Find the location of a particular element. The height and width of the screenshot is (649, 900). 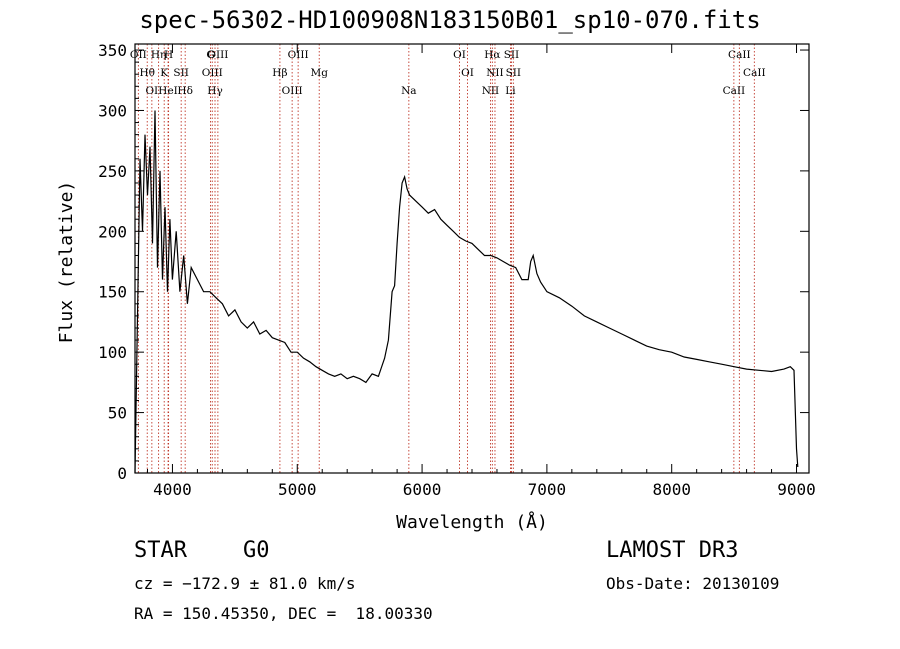

x-tick-label: 7000 is located at coordinates (547, 489).